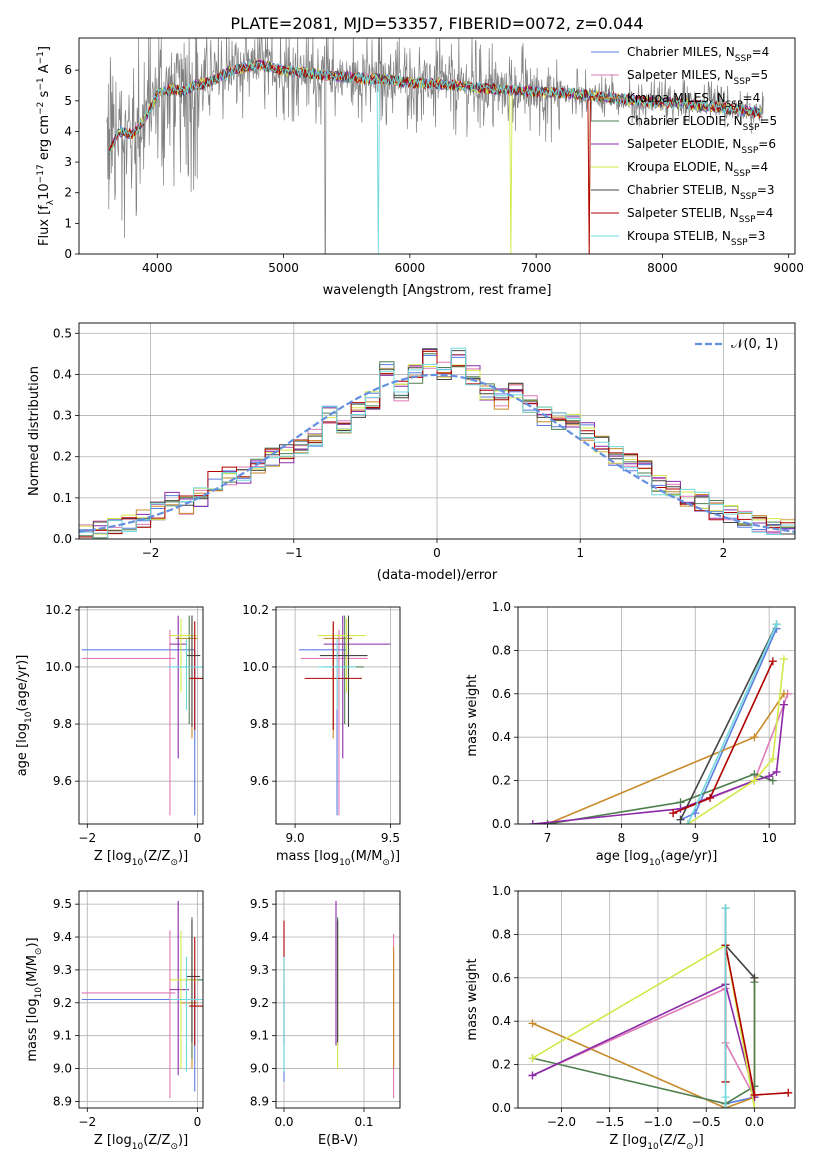 Image resolution: width=819 pixels, height=1170 pixels. What do you see at coordinates (683, 213) in the screenshot?
I see `axis-label-part: Salpeter STELIB, N` at bounding box center [683, 213].